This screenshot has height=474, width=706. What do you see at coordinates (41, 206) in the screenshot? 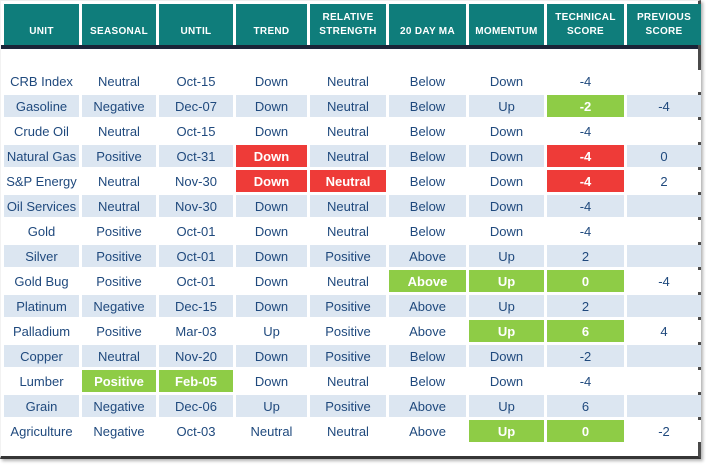
I see `unit-cell: Oil Services` at bounding box center [41, 206].